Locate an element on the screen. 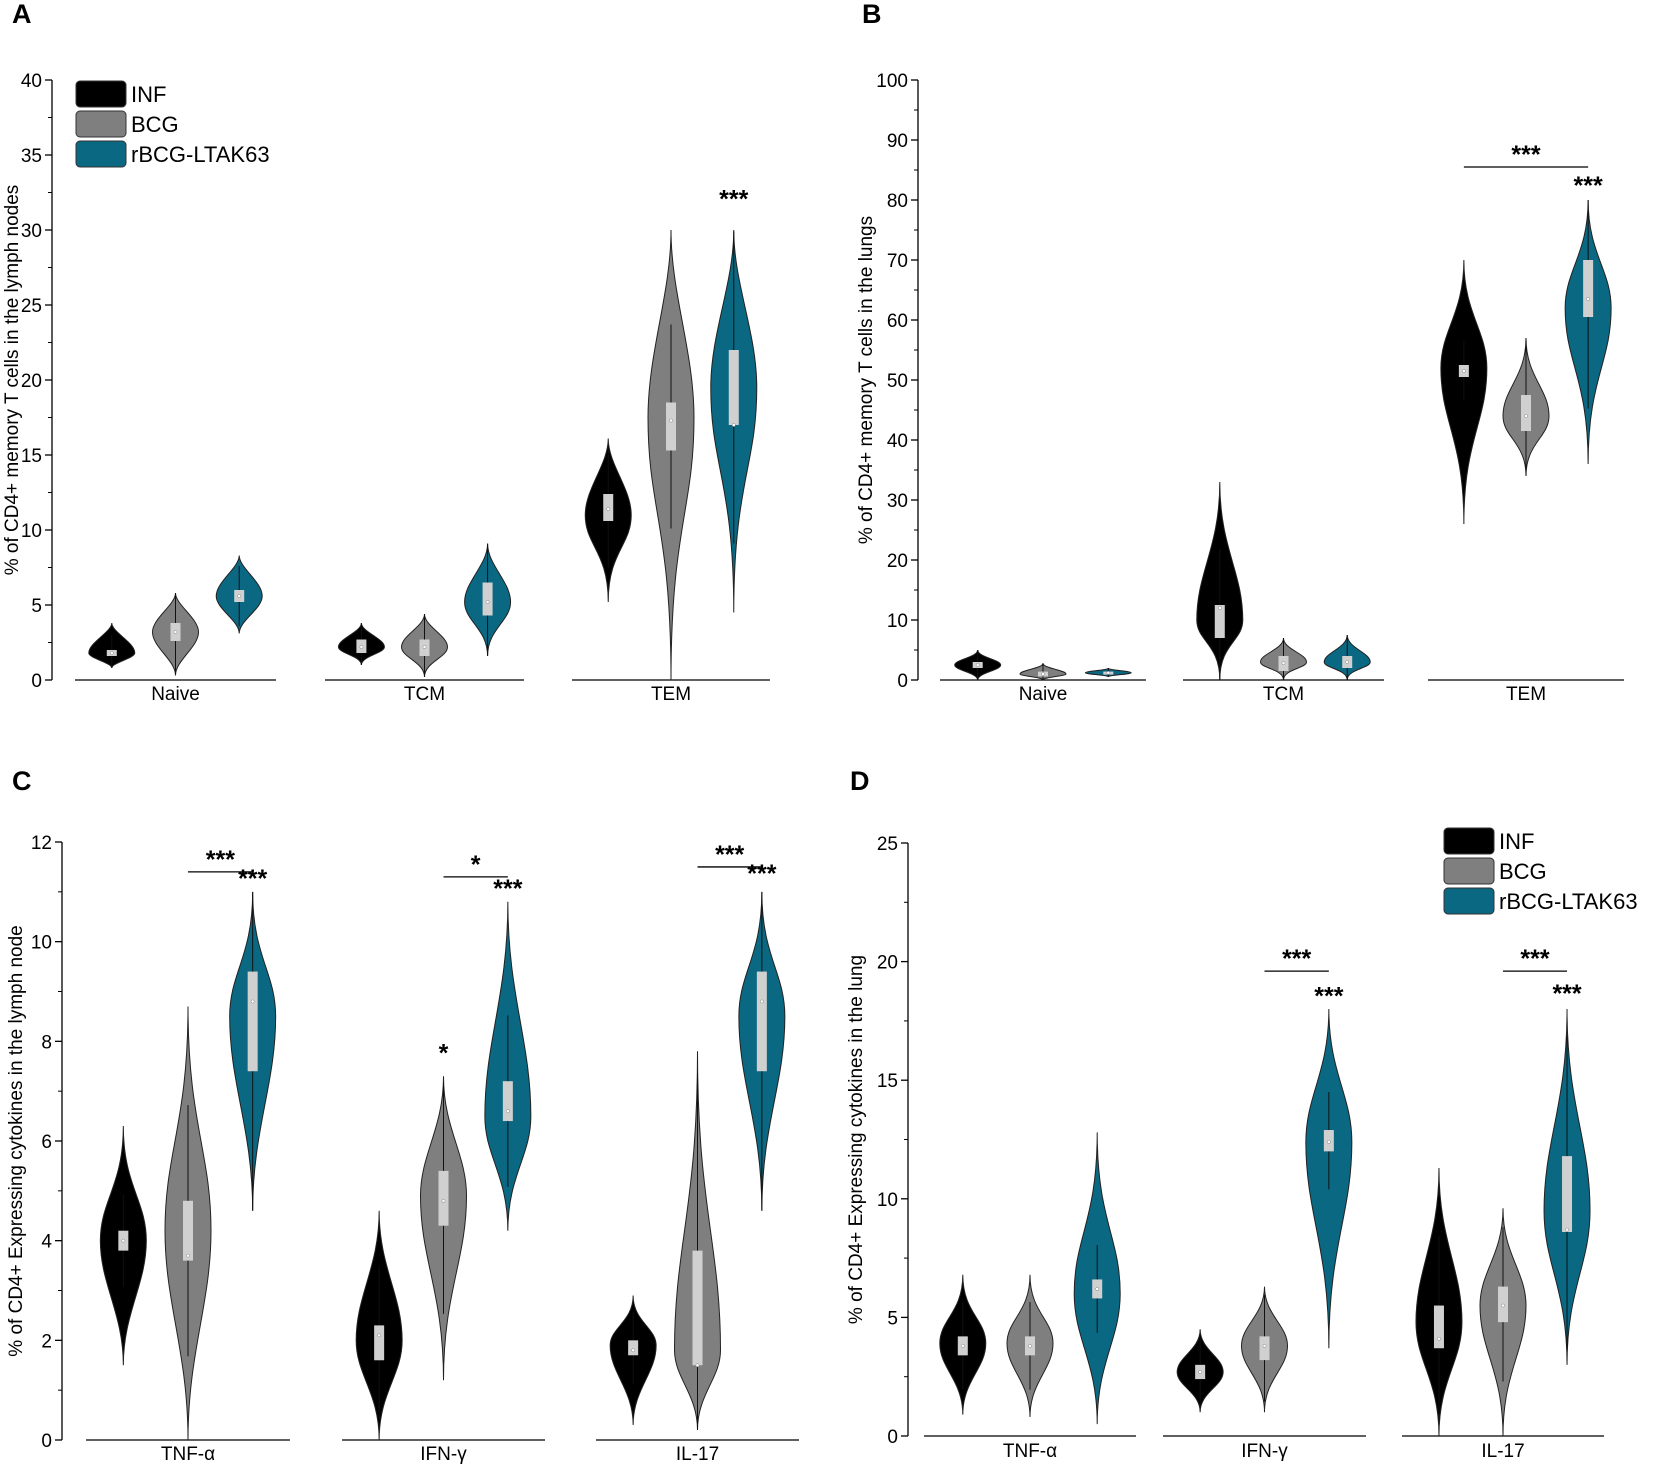  y-tick-label: 40 is located at coordinates (897, 441).